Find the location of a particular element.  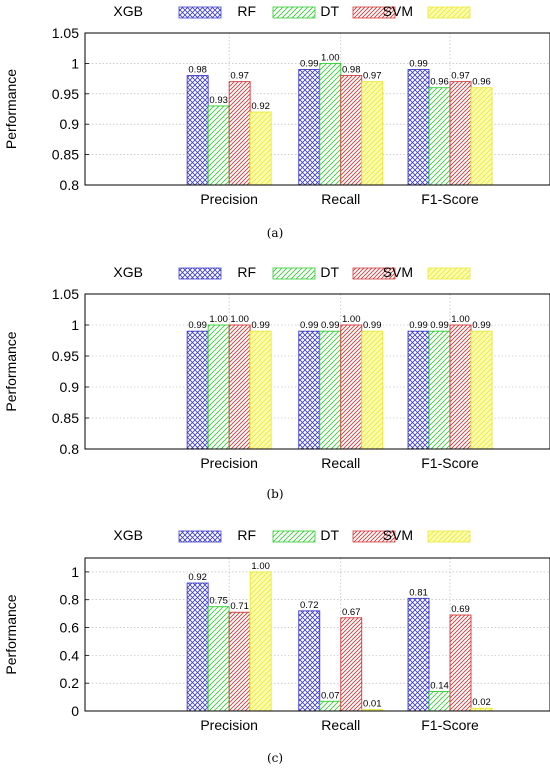

y-tick-label: 0.2 is located at coordinates (70, 683).